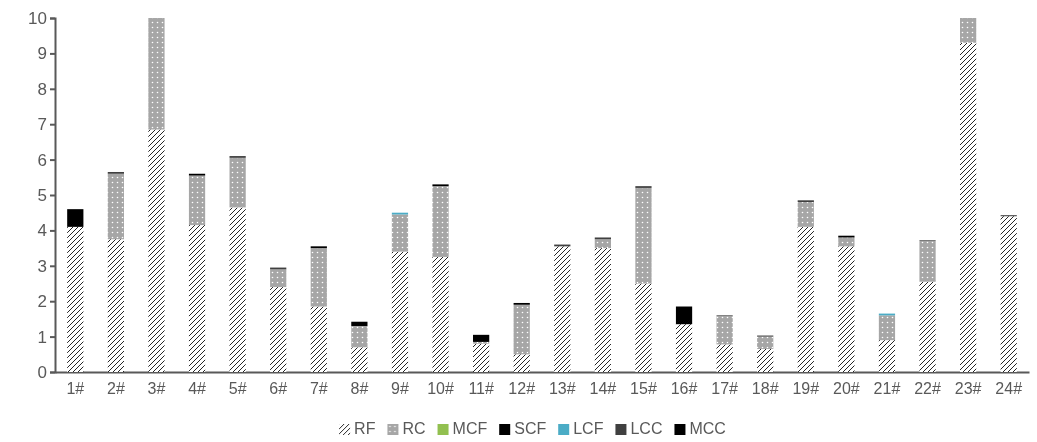  Describe the element at coordinates (42, 160) in the screenshot. I see `y-tick-label: 6` at that location.